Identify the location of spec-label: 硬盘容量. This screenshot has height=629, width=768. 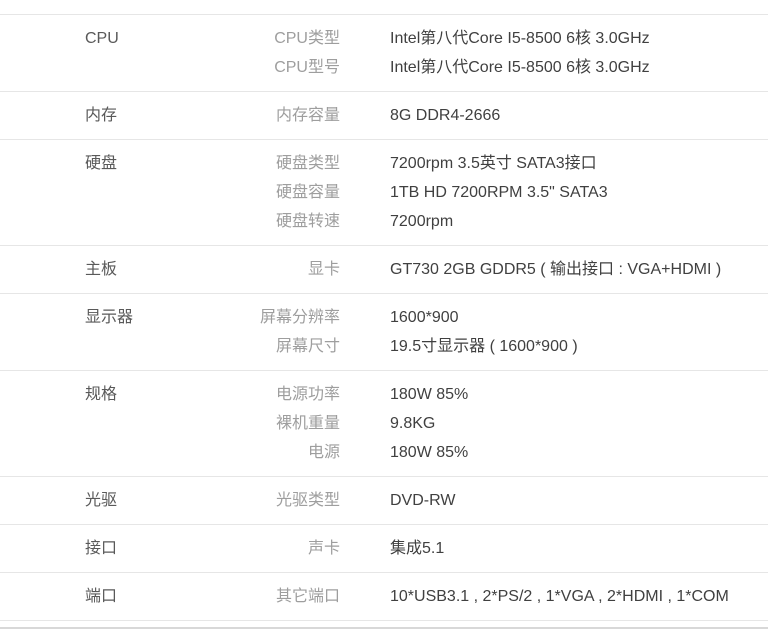
(307, 192).